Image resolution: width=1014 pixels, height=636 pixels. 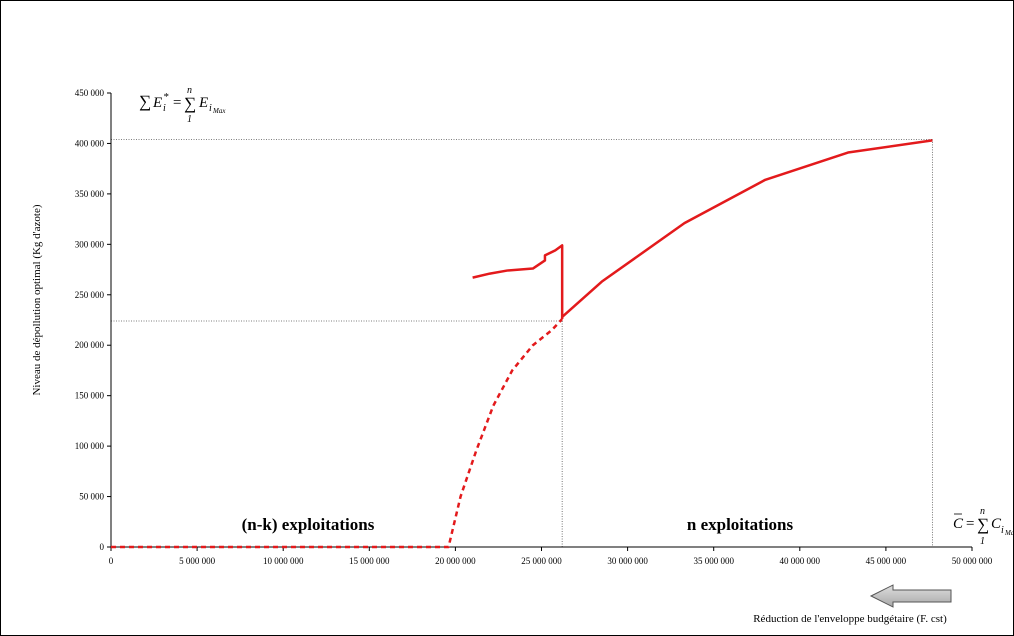 What do you see at coordinates (90, 295) in the screenshot?
I see `y-tick-label: 250 000` at bounding box center [90, 295].